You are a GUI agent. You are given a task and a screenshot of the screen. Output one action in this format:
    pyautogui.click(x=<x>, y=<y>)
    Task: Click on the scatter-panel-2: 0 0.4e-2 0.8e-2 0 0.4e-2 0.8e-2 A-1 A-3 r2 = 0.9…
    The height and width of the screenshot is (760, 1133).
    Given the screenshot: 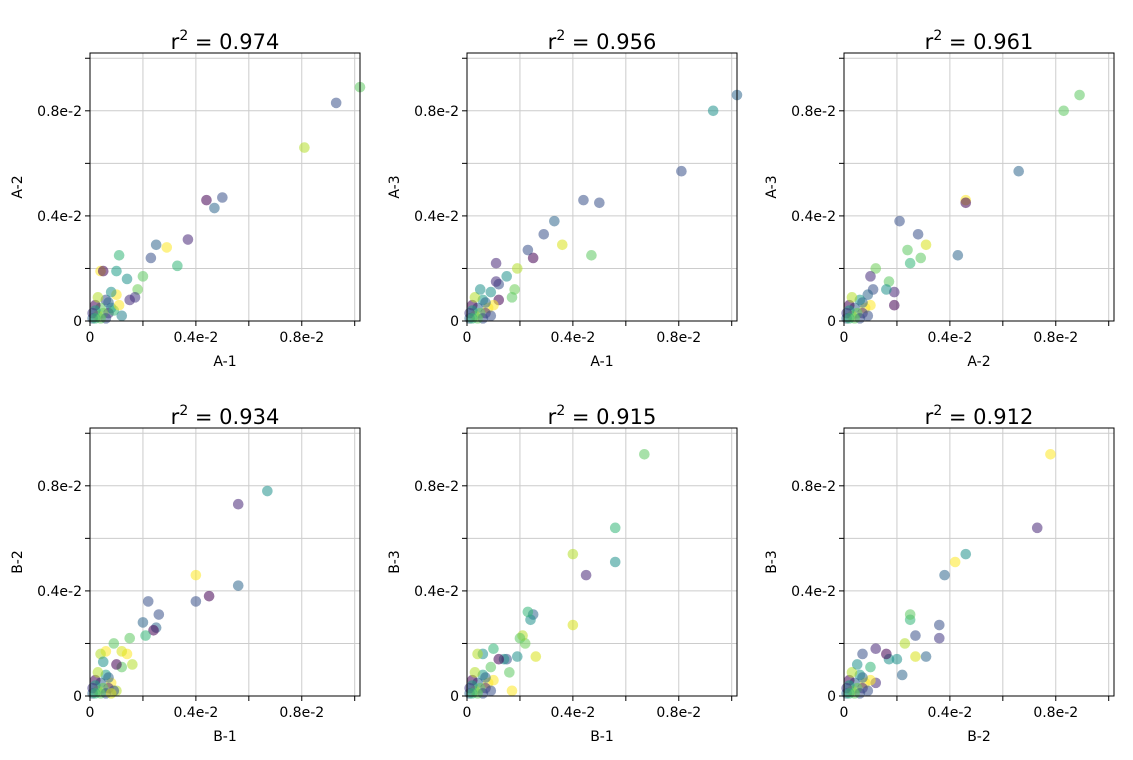 What is the action you would take?
    pyautogui.click(x=565, y=199)
    